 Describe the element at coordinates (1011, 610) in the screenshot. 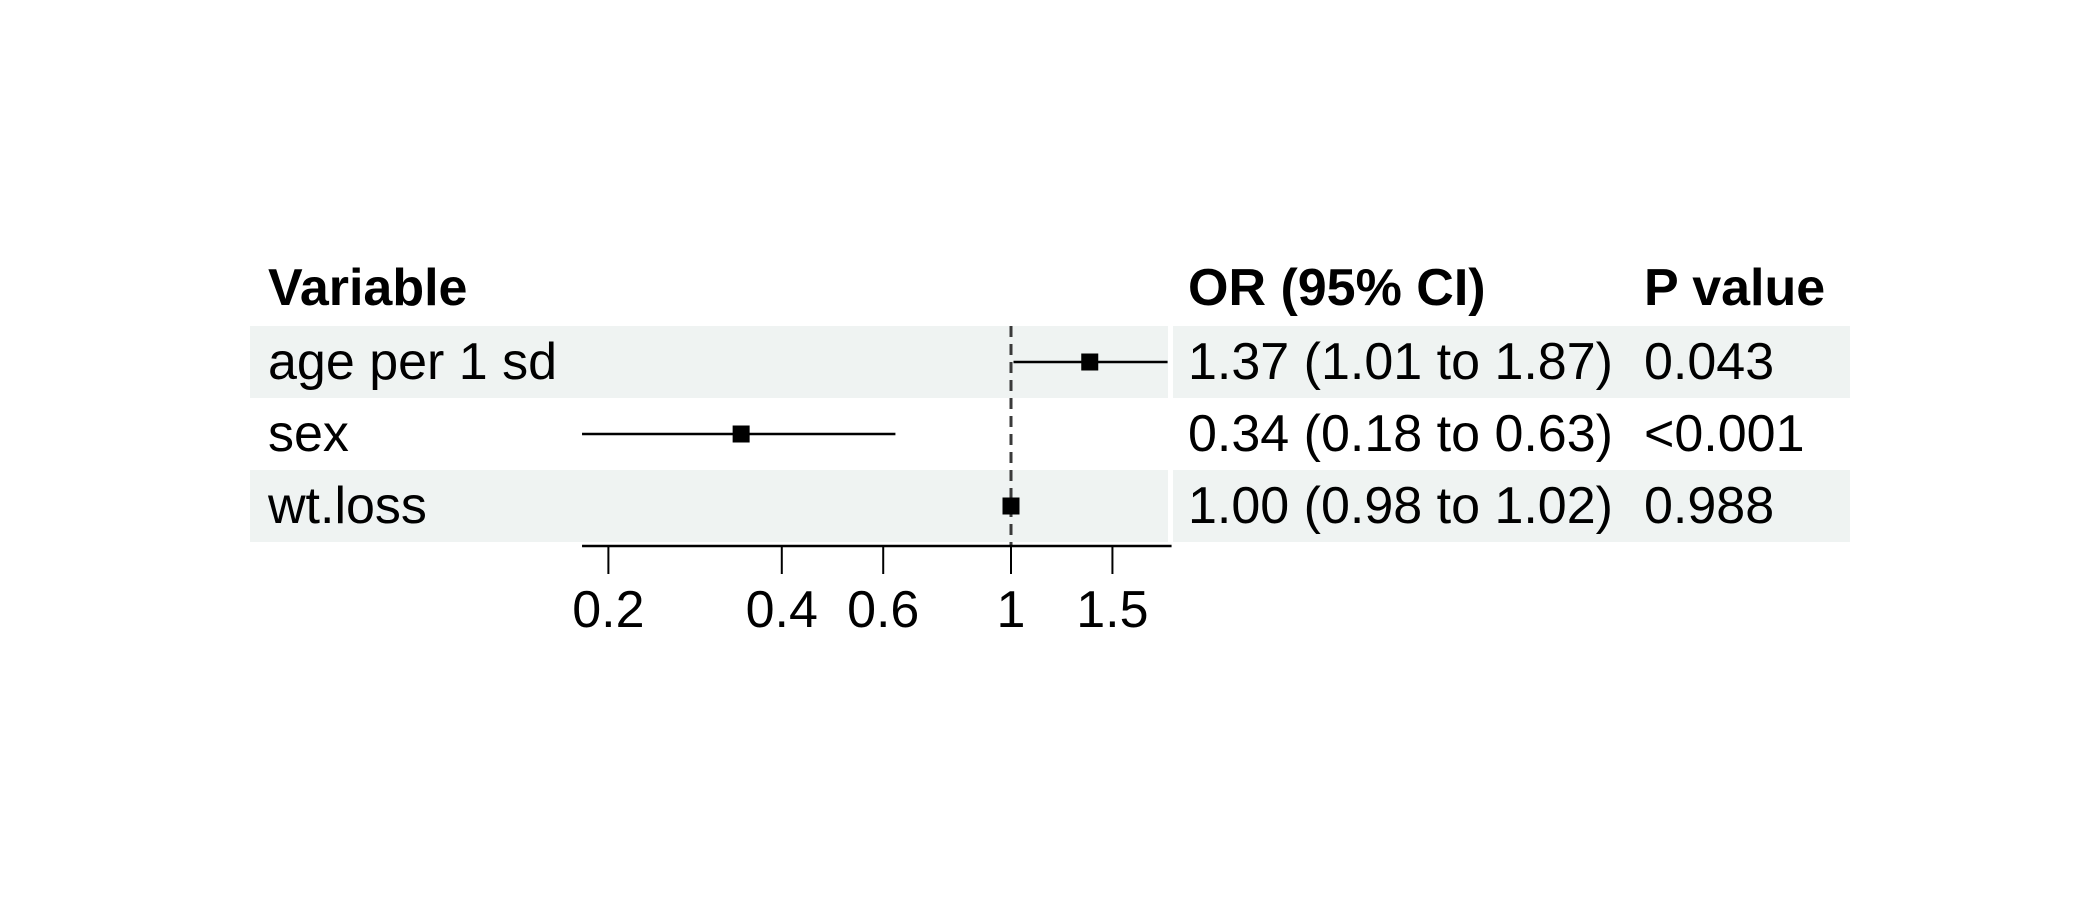

I see `axis-tick-label: 1` at that location.